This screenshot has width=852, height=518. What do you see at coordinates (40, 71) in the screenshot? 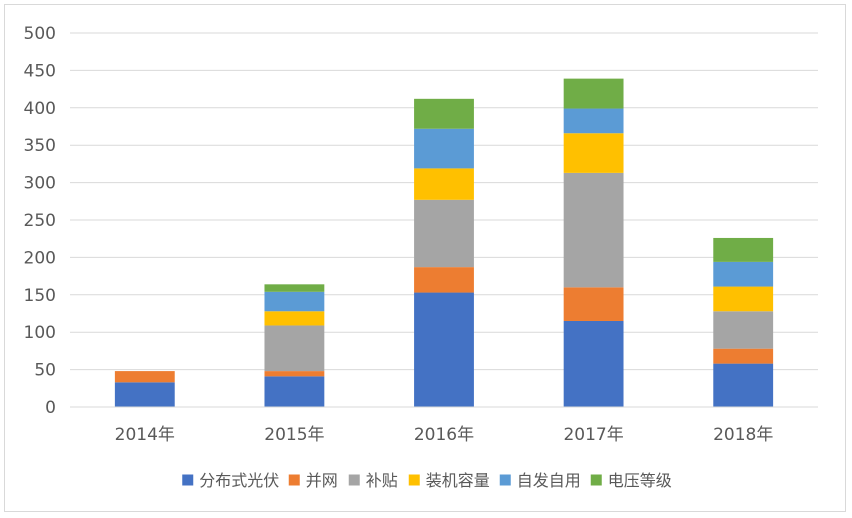
I see `y-tick-label: 450` at bounding box center [40, 71].